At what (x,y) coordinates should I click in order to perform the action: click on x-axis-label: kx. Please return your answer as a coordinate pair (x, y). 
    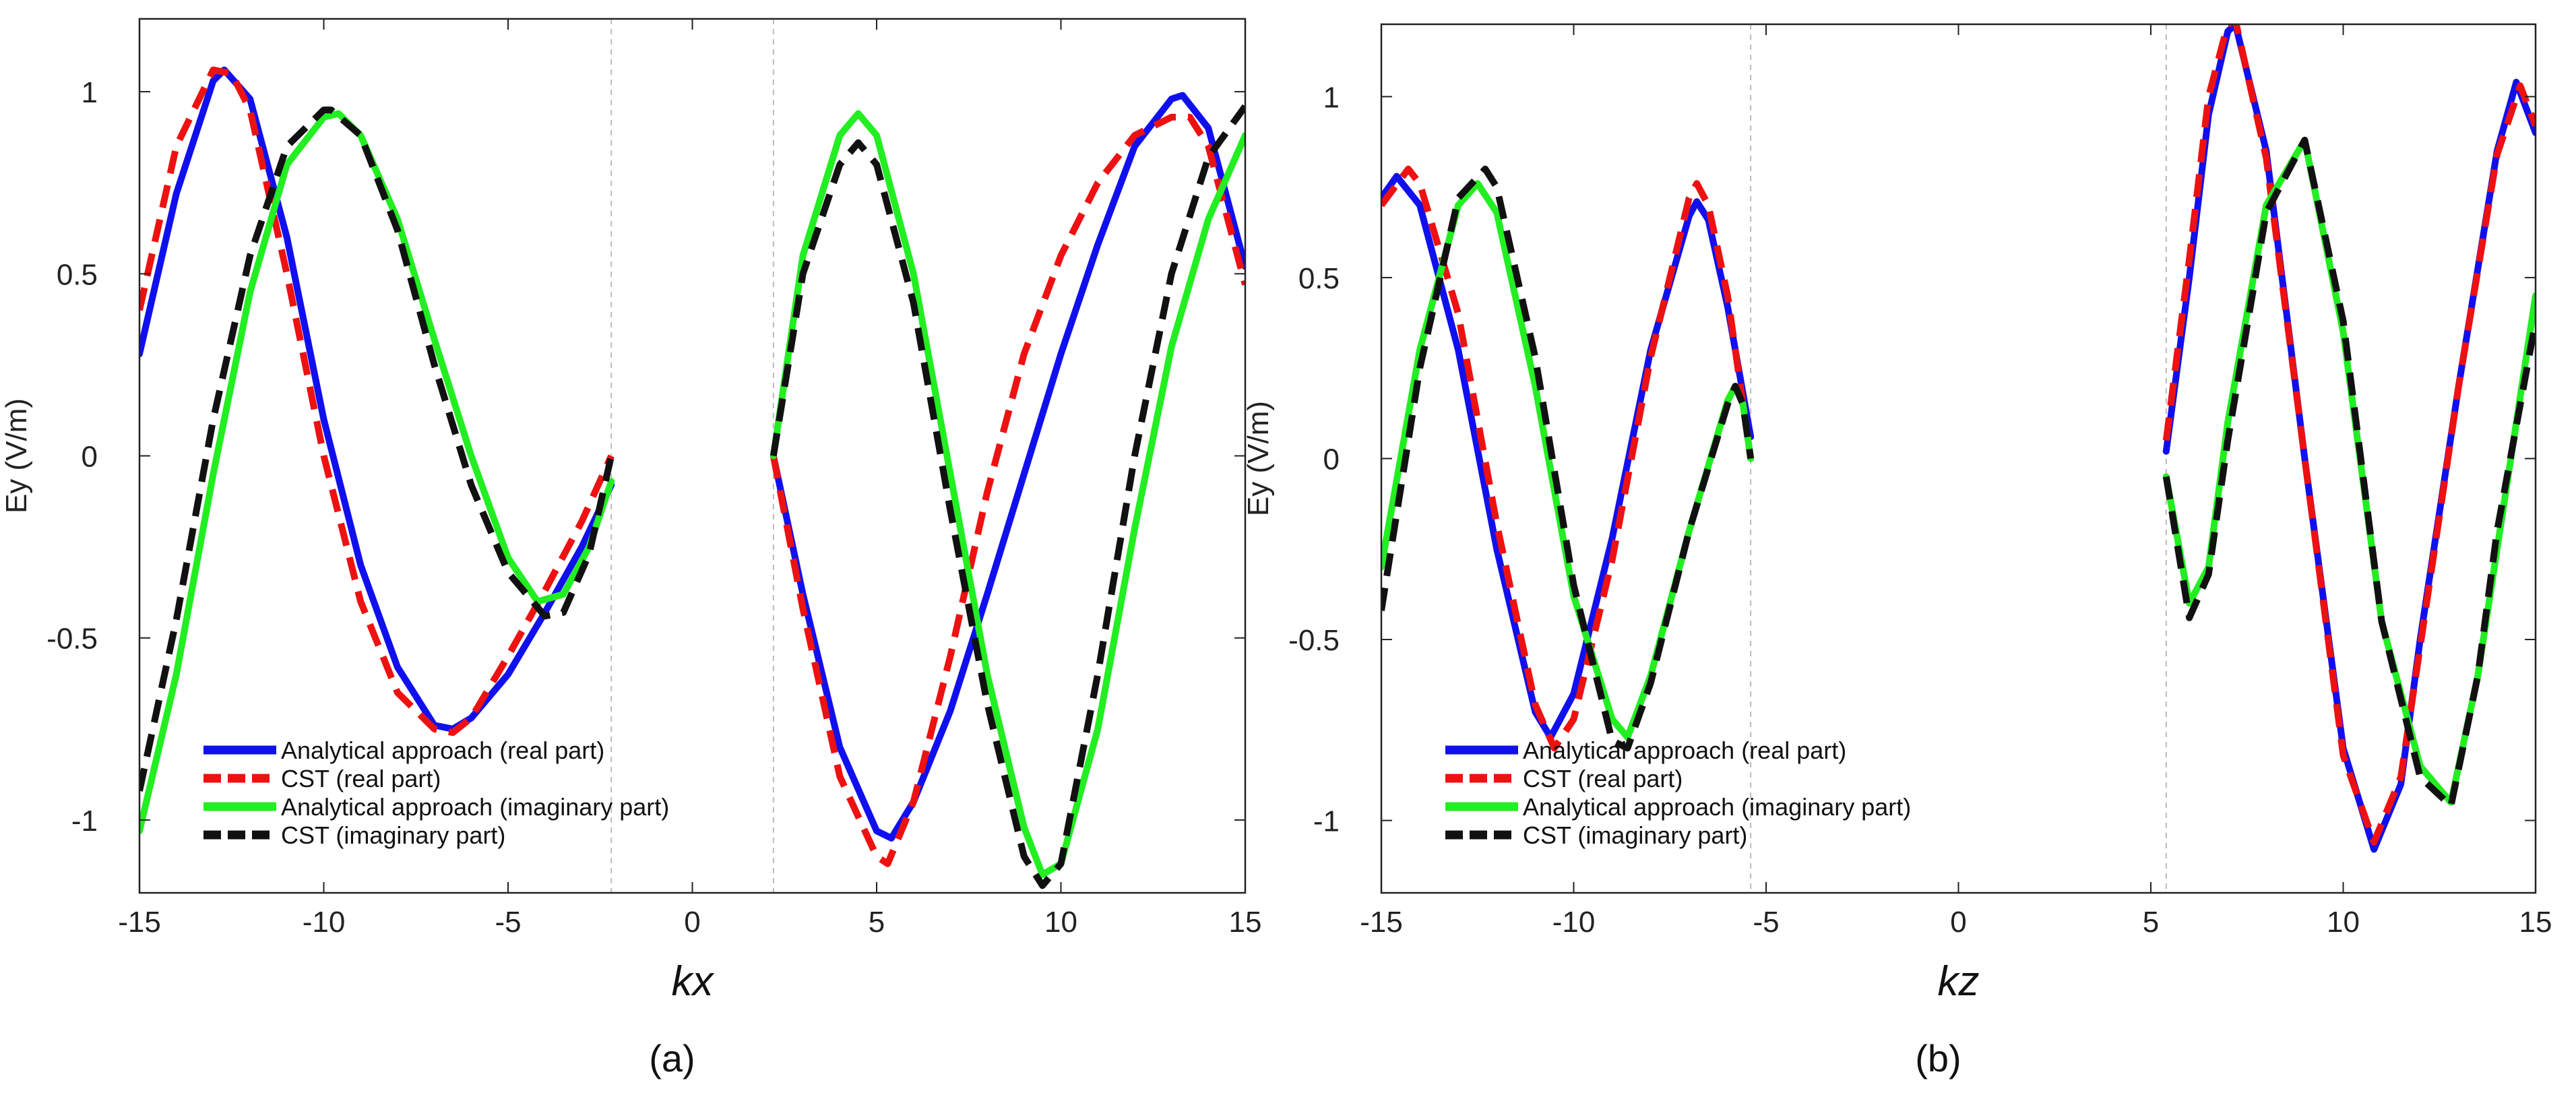
    Looking at the image, I should click on (693, 981).